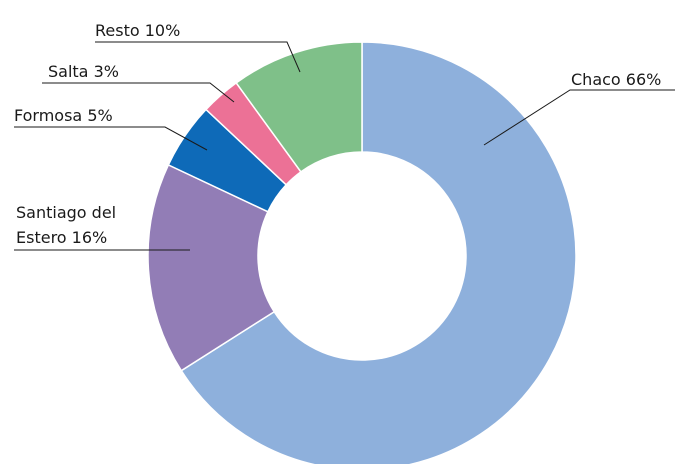 The width and height of the screenshot is (675, 464). I want to click on slice-santiago-del-estero, so click(211, 267).